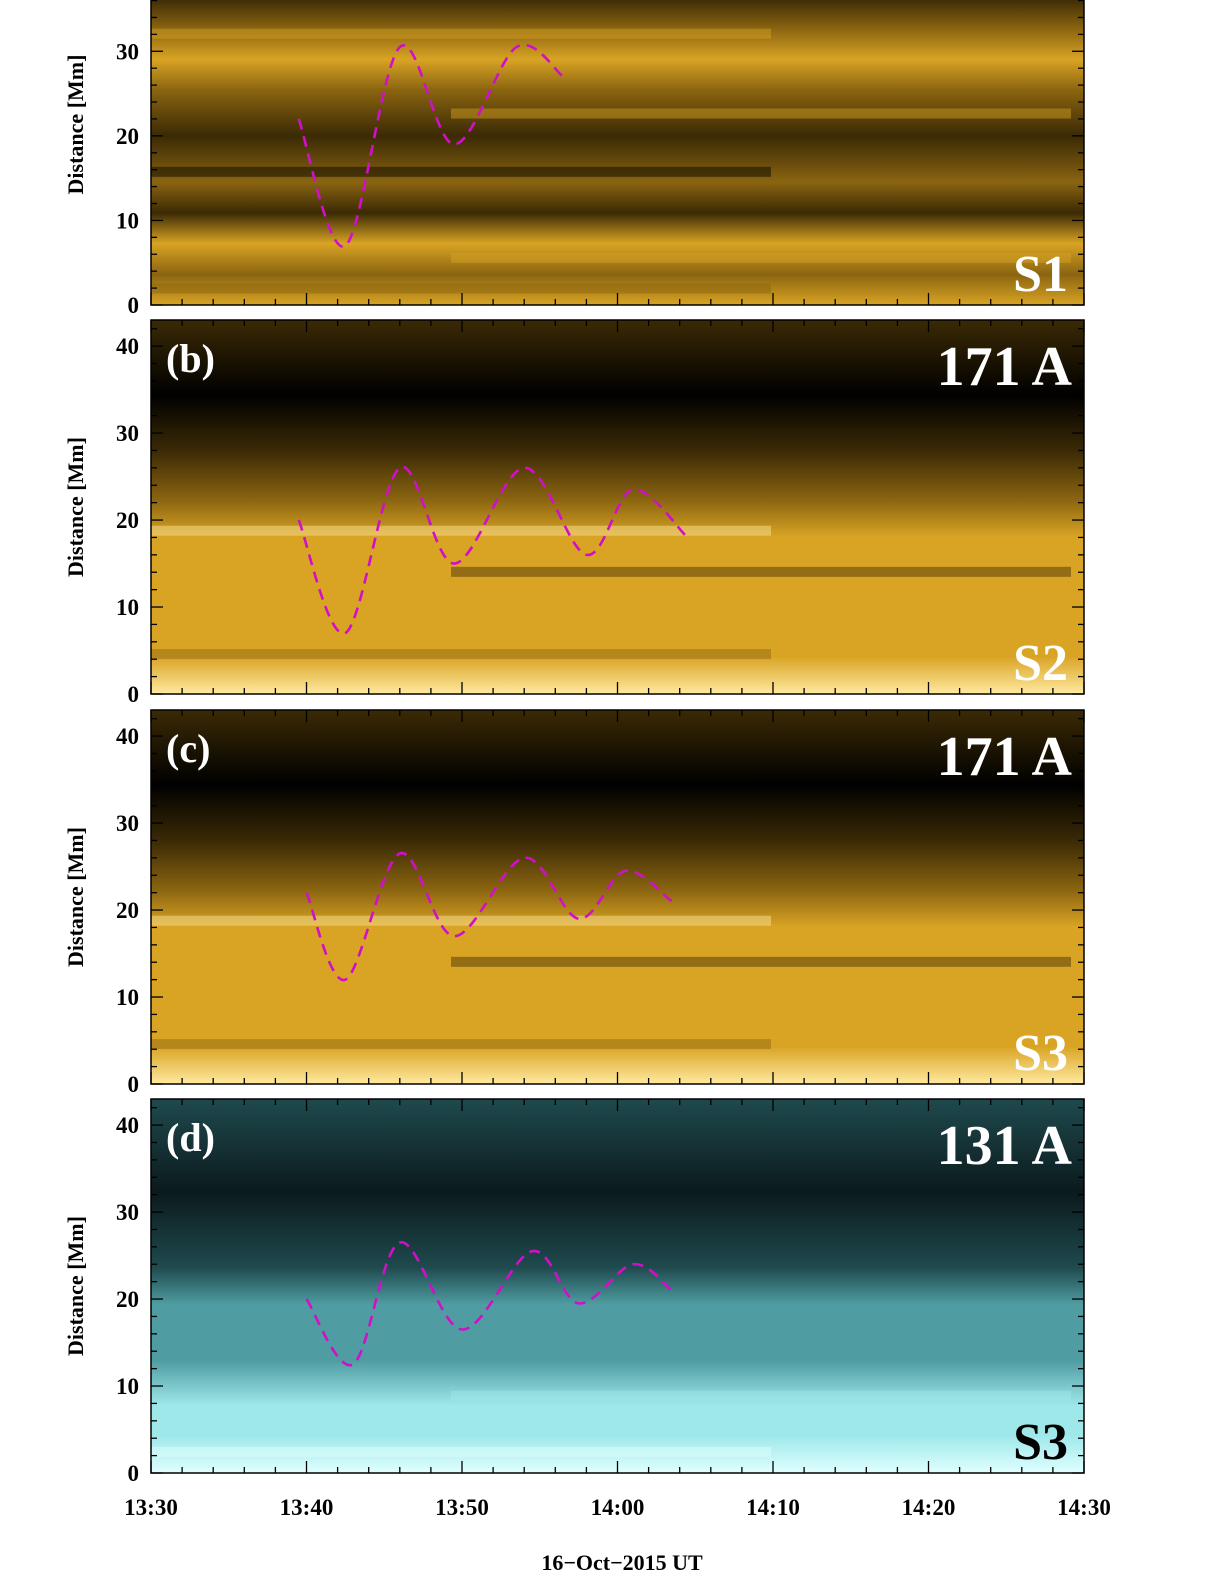 Image resolution: width=1224 pixels, height=1584 pixels. I want to click on x-axis-title: 16−Oct−2015 UT, so click(622, 1562).